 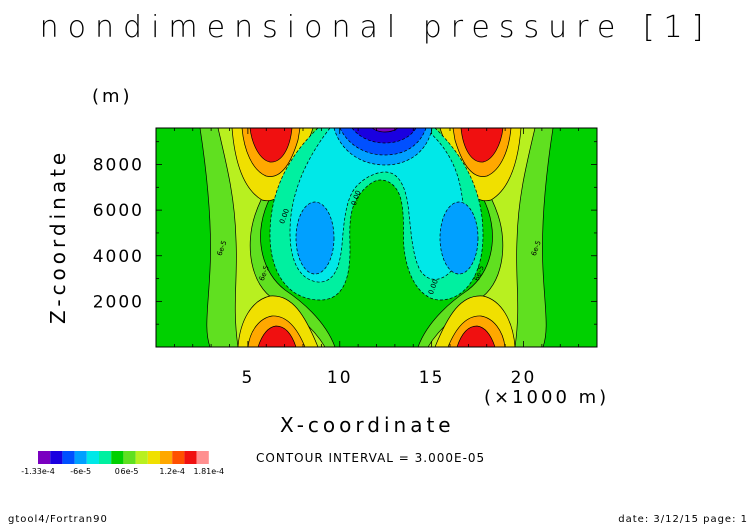 I want to click on x-tick-label: 15, so click(x=432, y=378).